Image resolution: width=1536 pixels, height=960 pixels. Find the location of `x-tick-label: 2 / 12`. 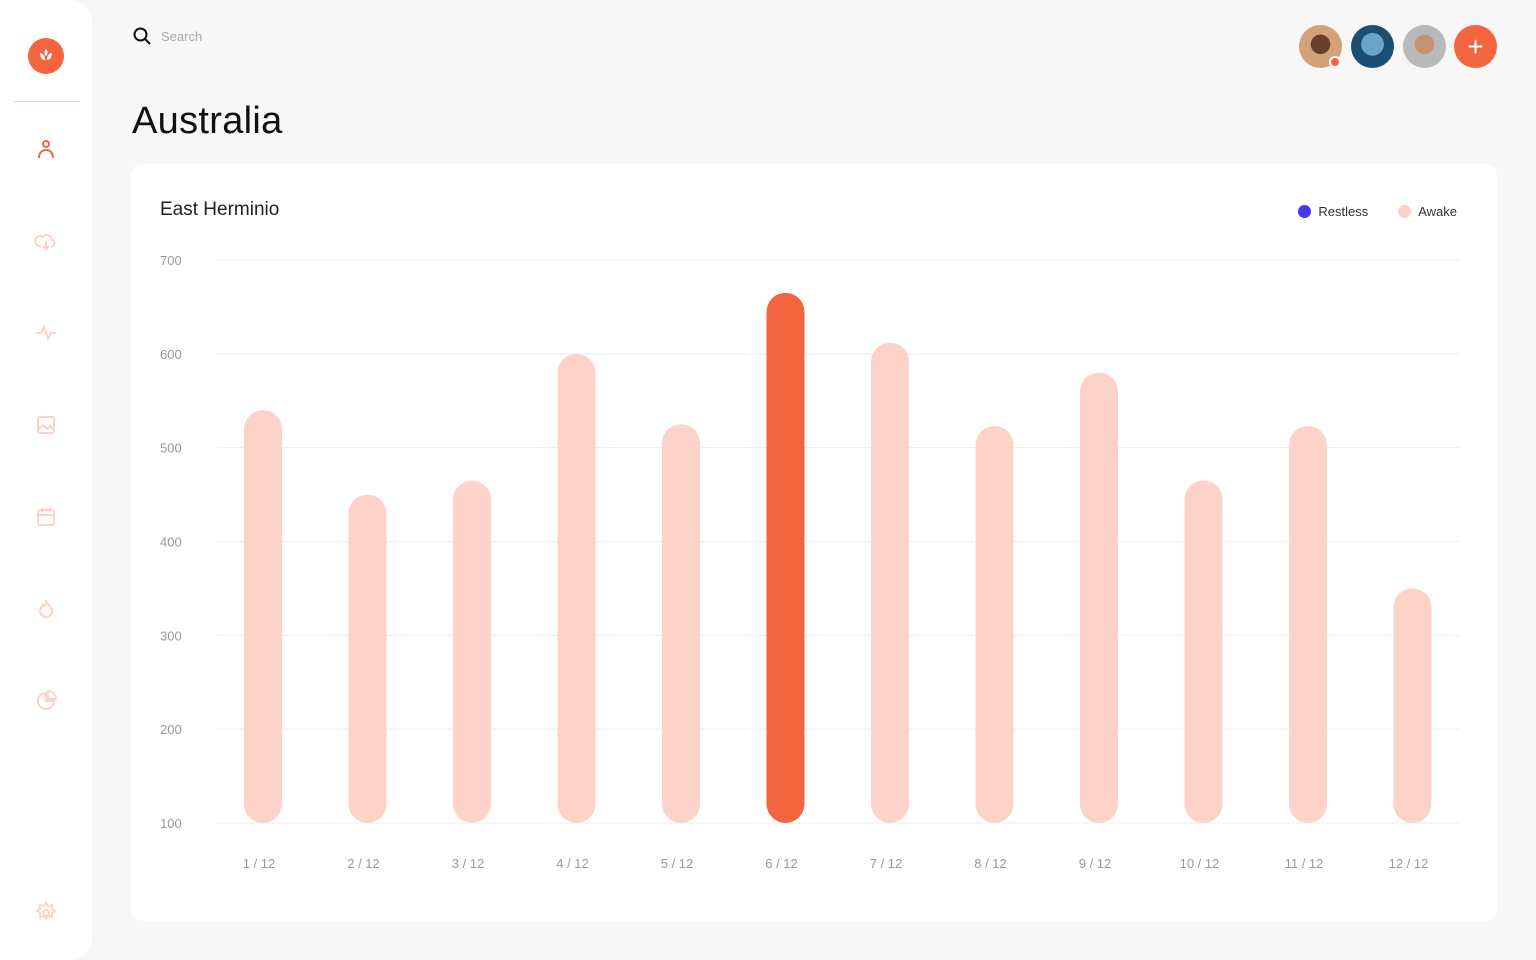

x-tick-label: 2 / 12 is located at coordinates (363, 863).